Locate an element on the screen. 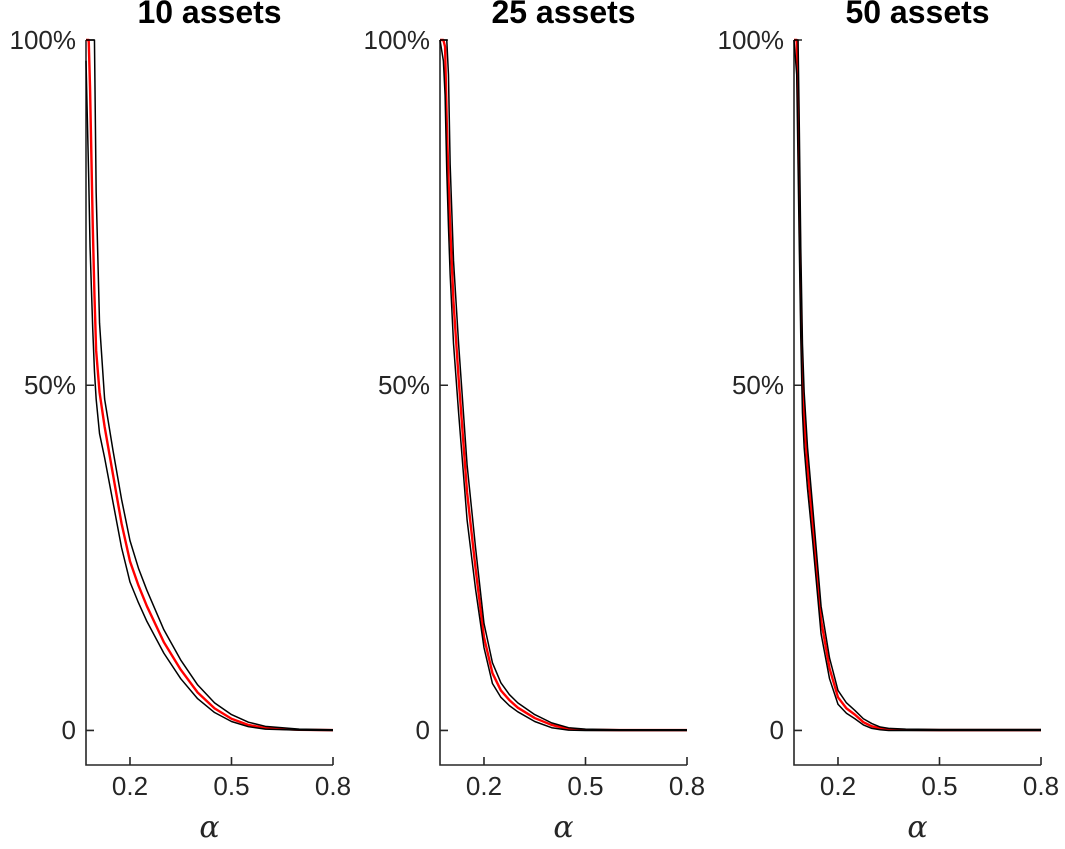 This screenshot has height=849, width=1065. panel-title-25-assets: 25 assets is located at coordinates (563, 15).